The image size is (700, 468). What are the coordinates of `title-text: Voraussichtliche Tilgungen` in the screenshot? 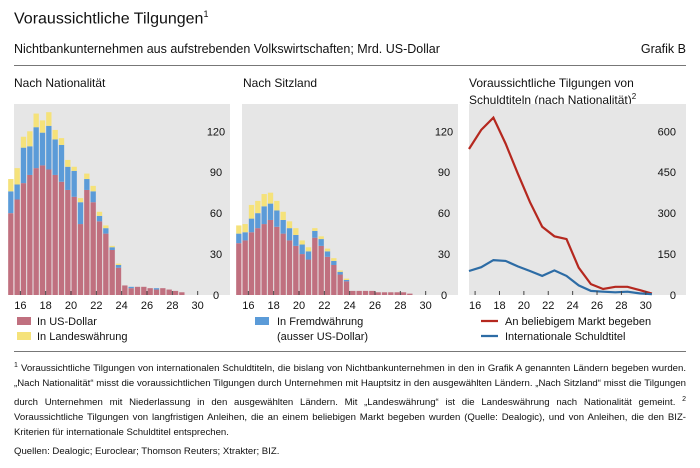 It's located at (109, 19).